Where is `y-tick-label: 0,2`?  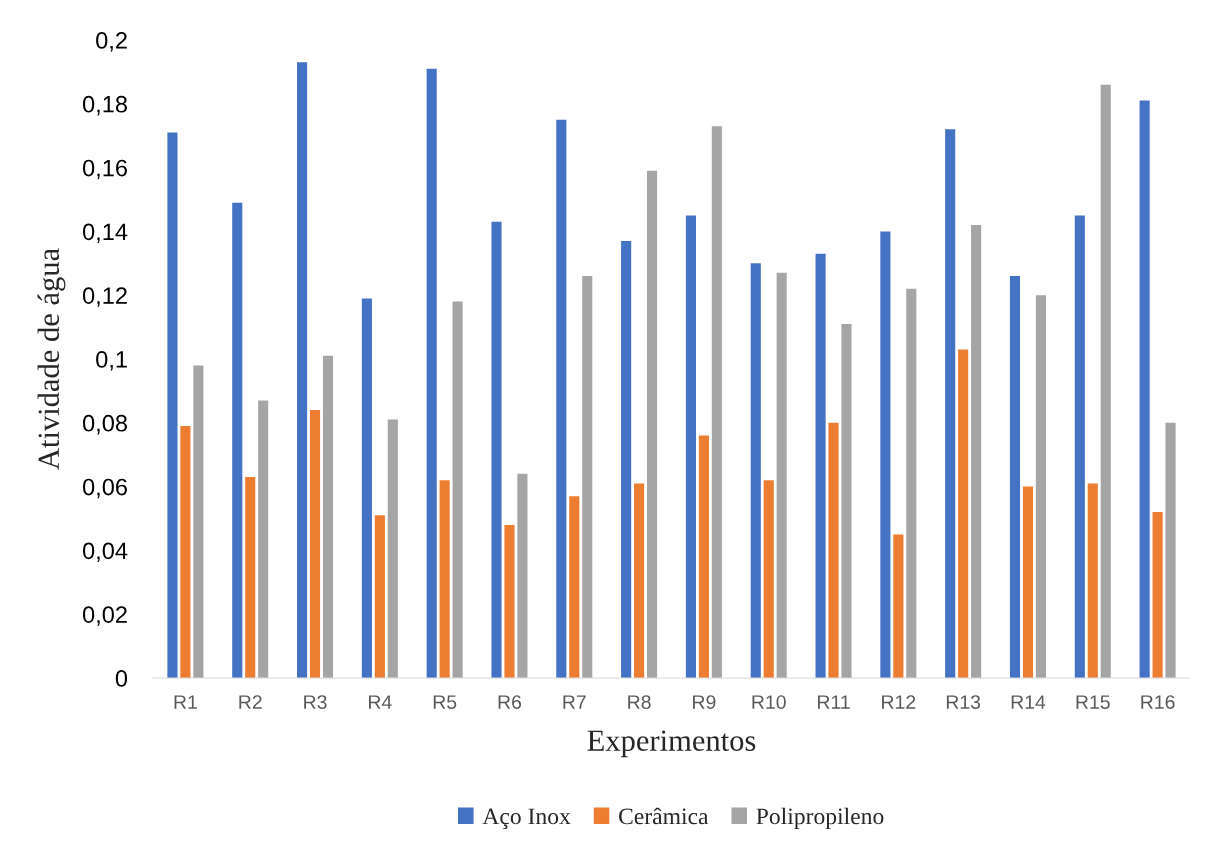
y-tick-label: 0,2 is located at coordinates (111, 42).